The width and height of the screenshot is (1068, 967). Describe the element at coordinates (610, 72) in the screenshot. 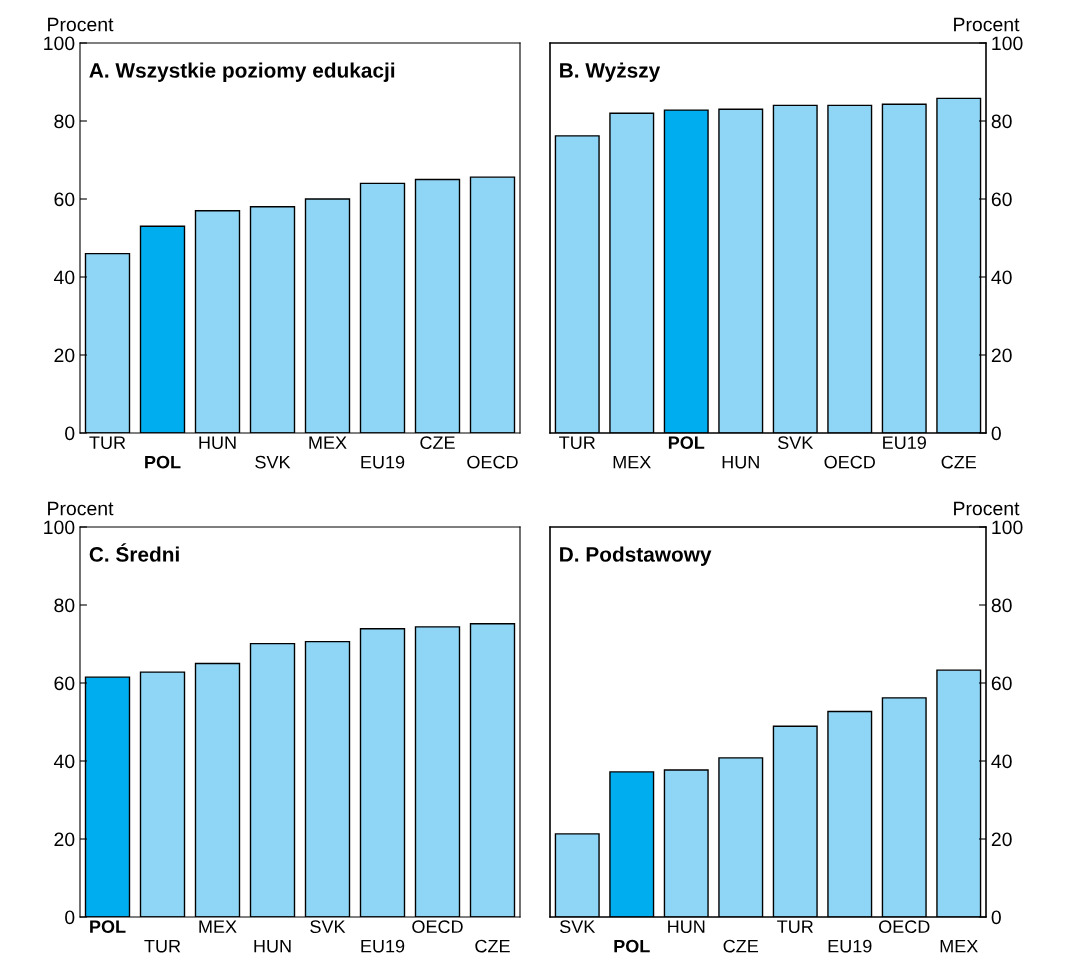

I see `text: B. Wyższy` at that location.